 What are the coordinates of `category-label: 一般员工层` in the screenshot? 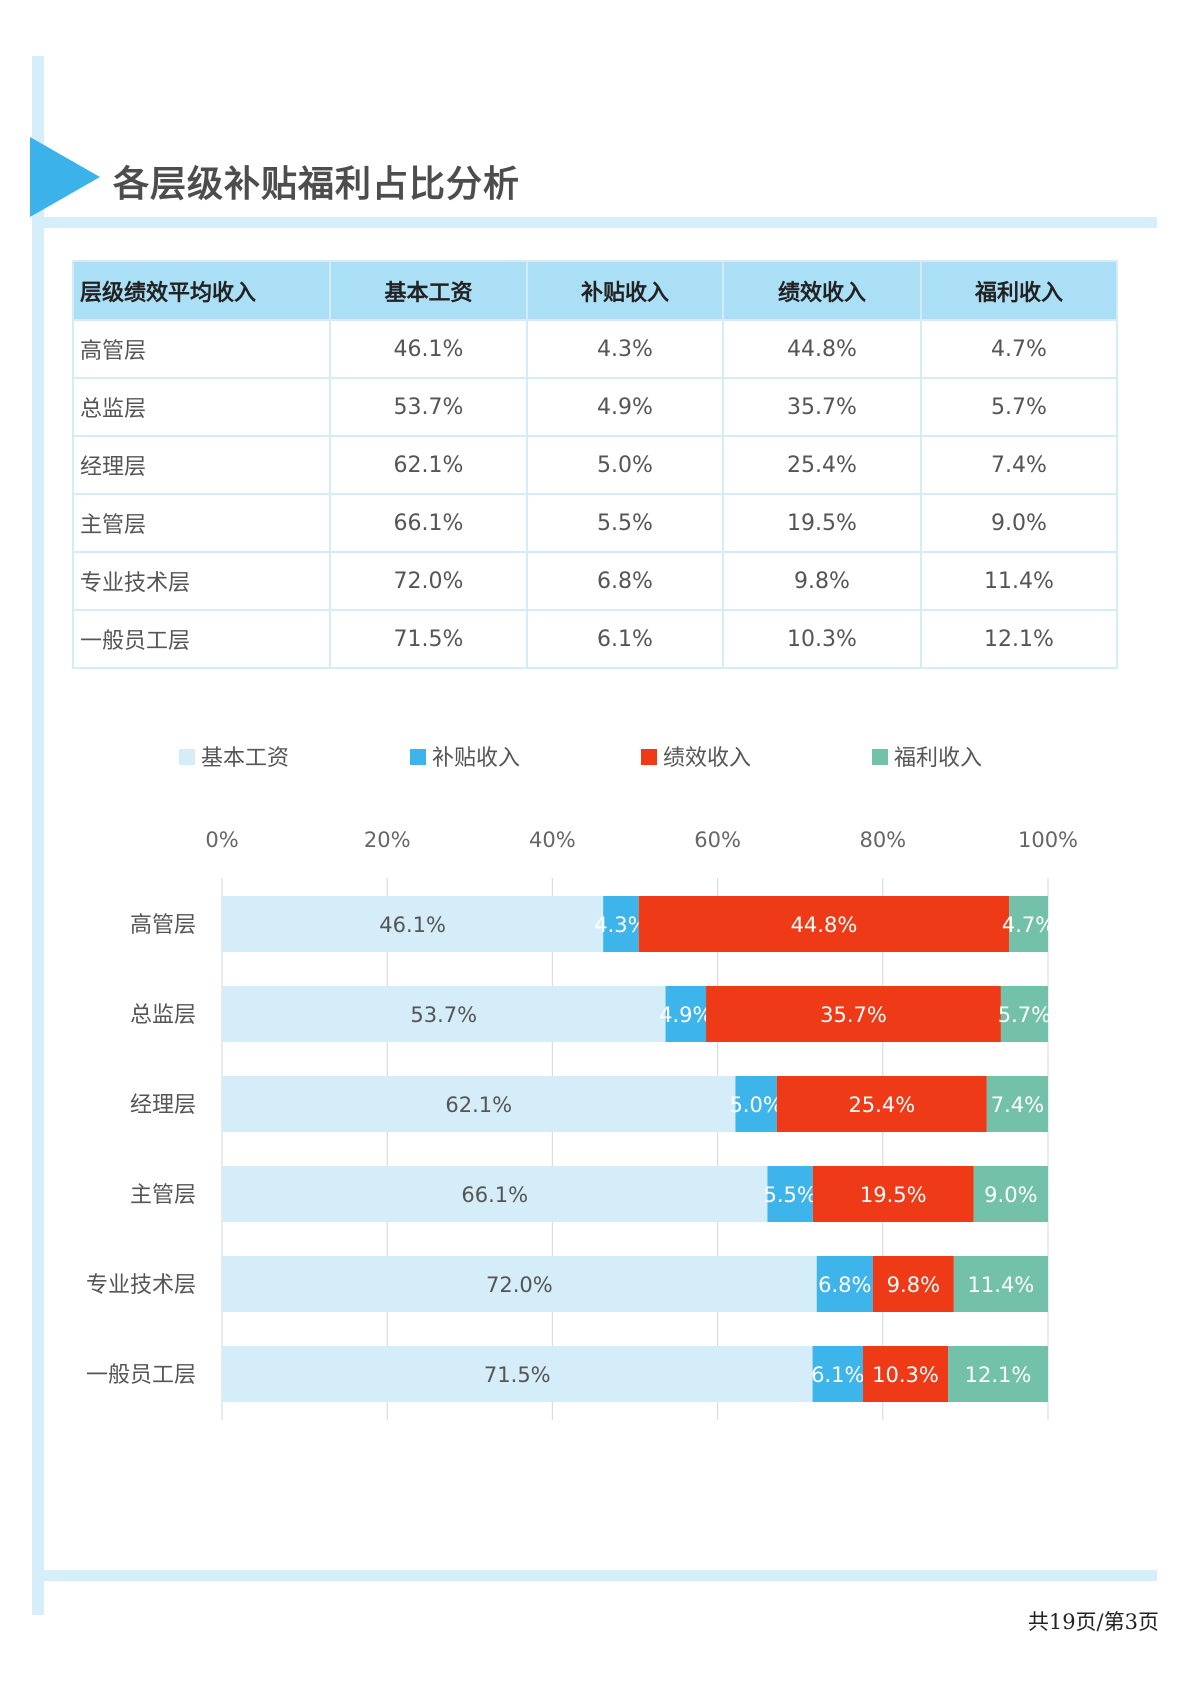 It's located at (141, 1375).